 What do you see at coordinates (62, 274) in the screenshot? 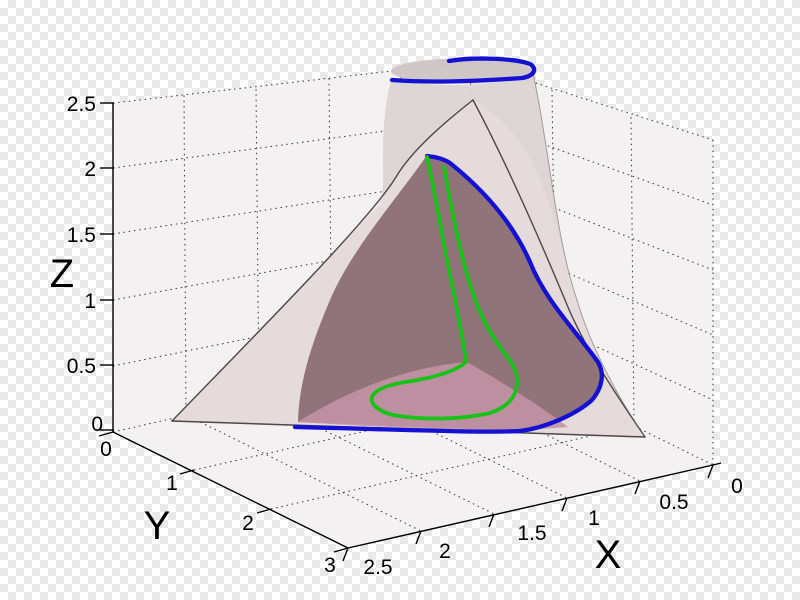
I see `z-axis-label: Z` at bounding box center [62, 274].